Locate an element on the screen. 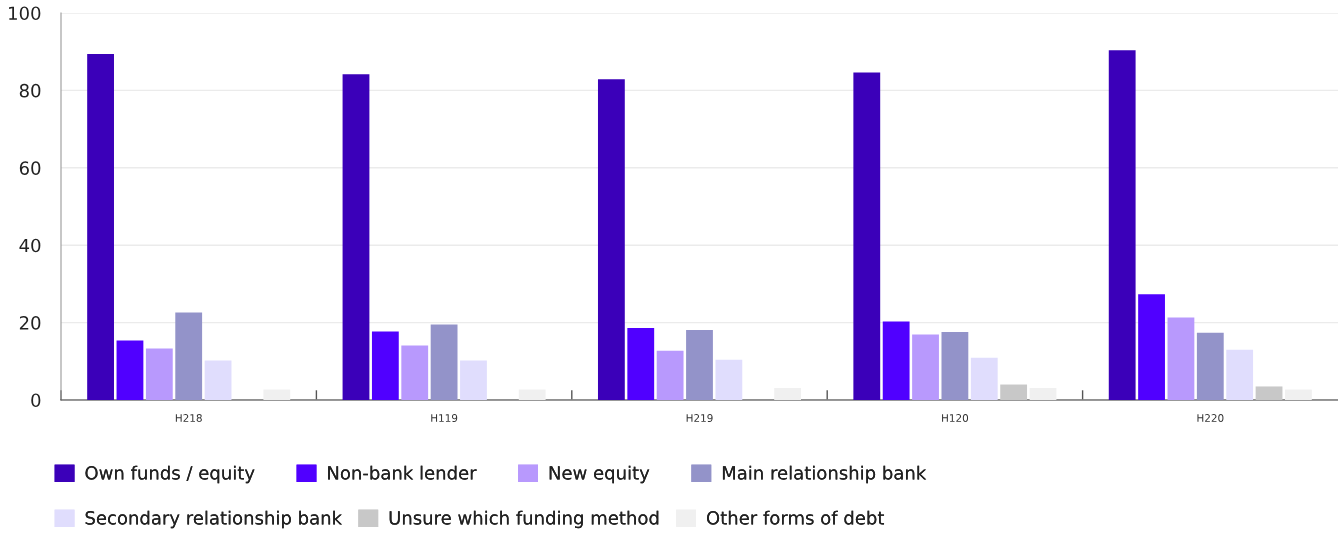 This screenshot has width=1338, height=538. x-tick-label: H119 is located at coordinates (444, 418).